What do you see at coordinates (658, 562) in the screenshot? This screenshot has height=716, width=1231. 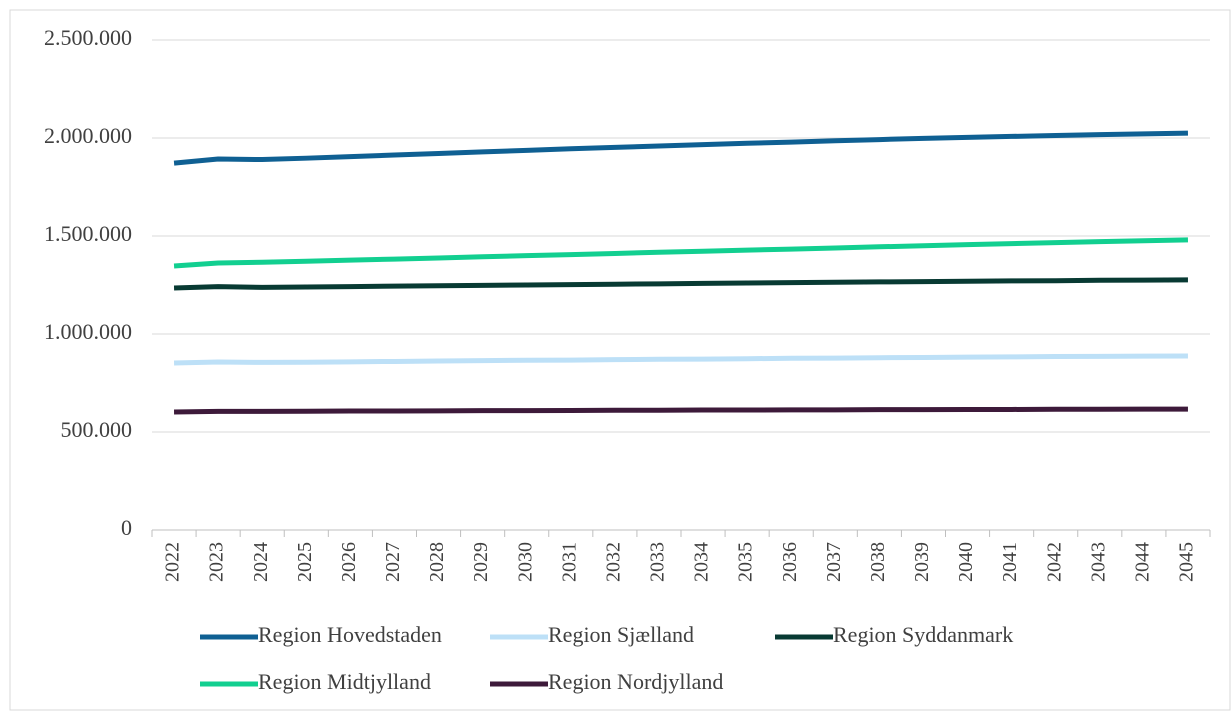 I see `x-tick-label: 2033` at bounding box center [658, 562].